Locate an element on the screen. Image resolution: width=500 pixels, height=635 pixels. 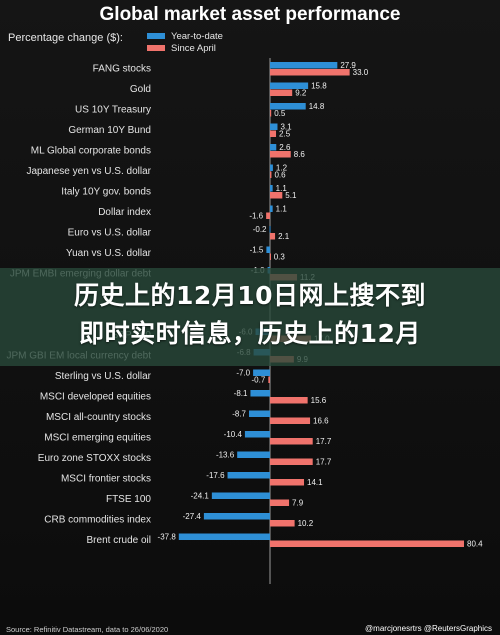
data-label: 16.6 is located at coordinates (321, 421).